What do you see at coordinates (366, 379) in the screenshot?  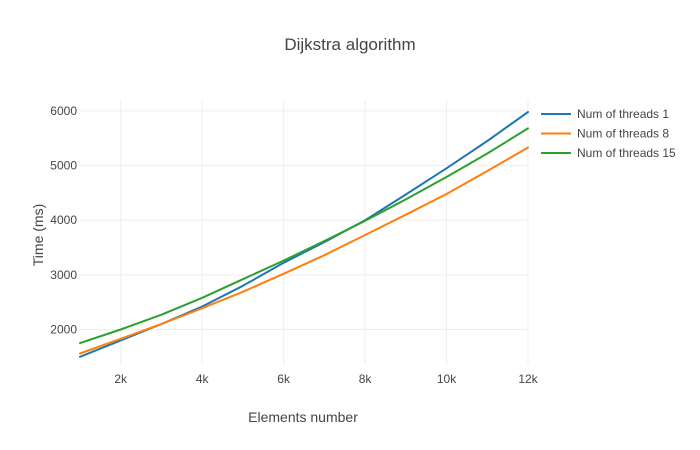 I see `x-tick-label: 8k` at bounding box center [366, 379].